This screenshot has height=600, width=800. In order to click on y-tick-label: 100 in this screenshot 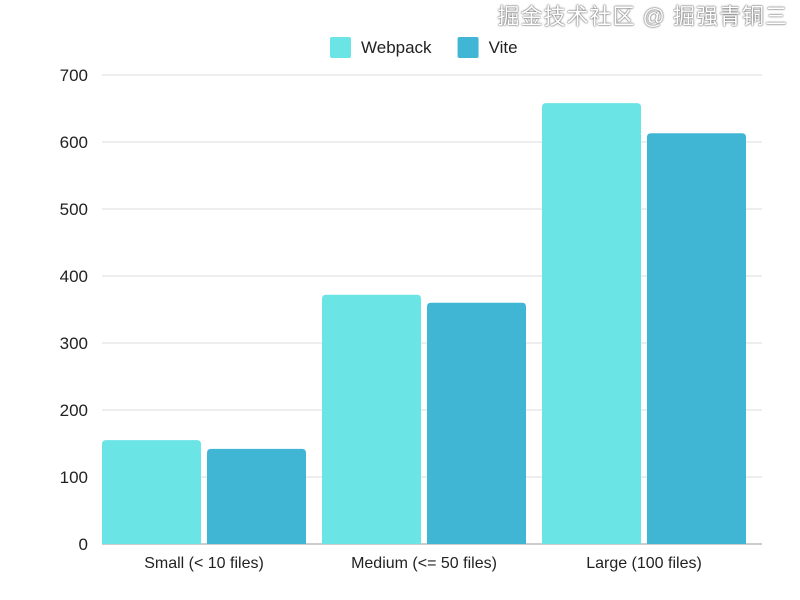, I will do `click(74, 477)`.